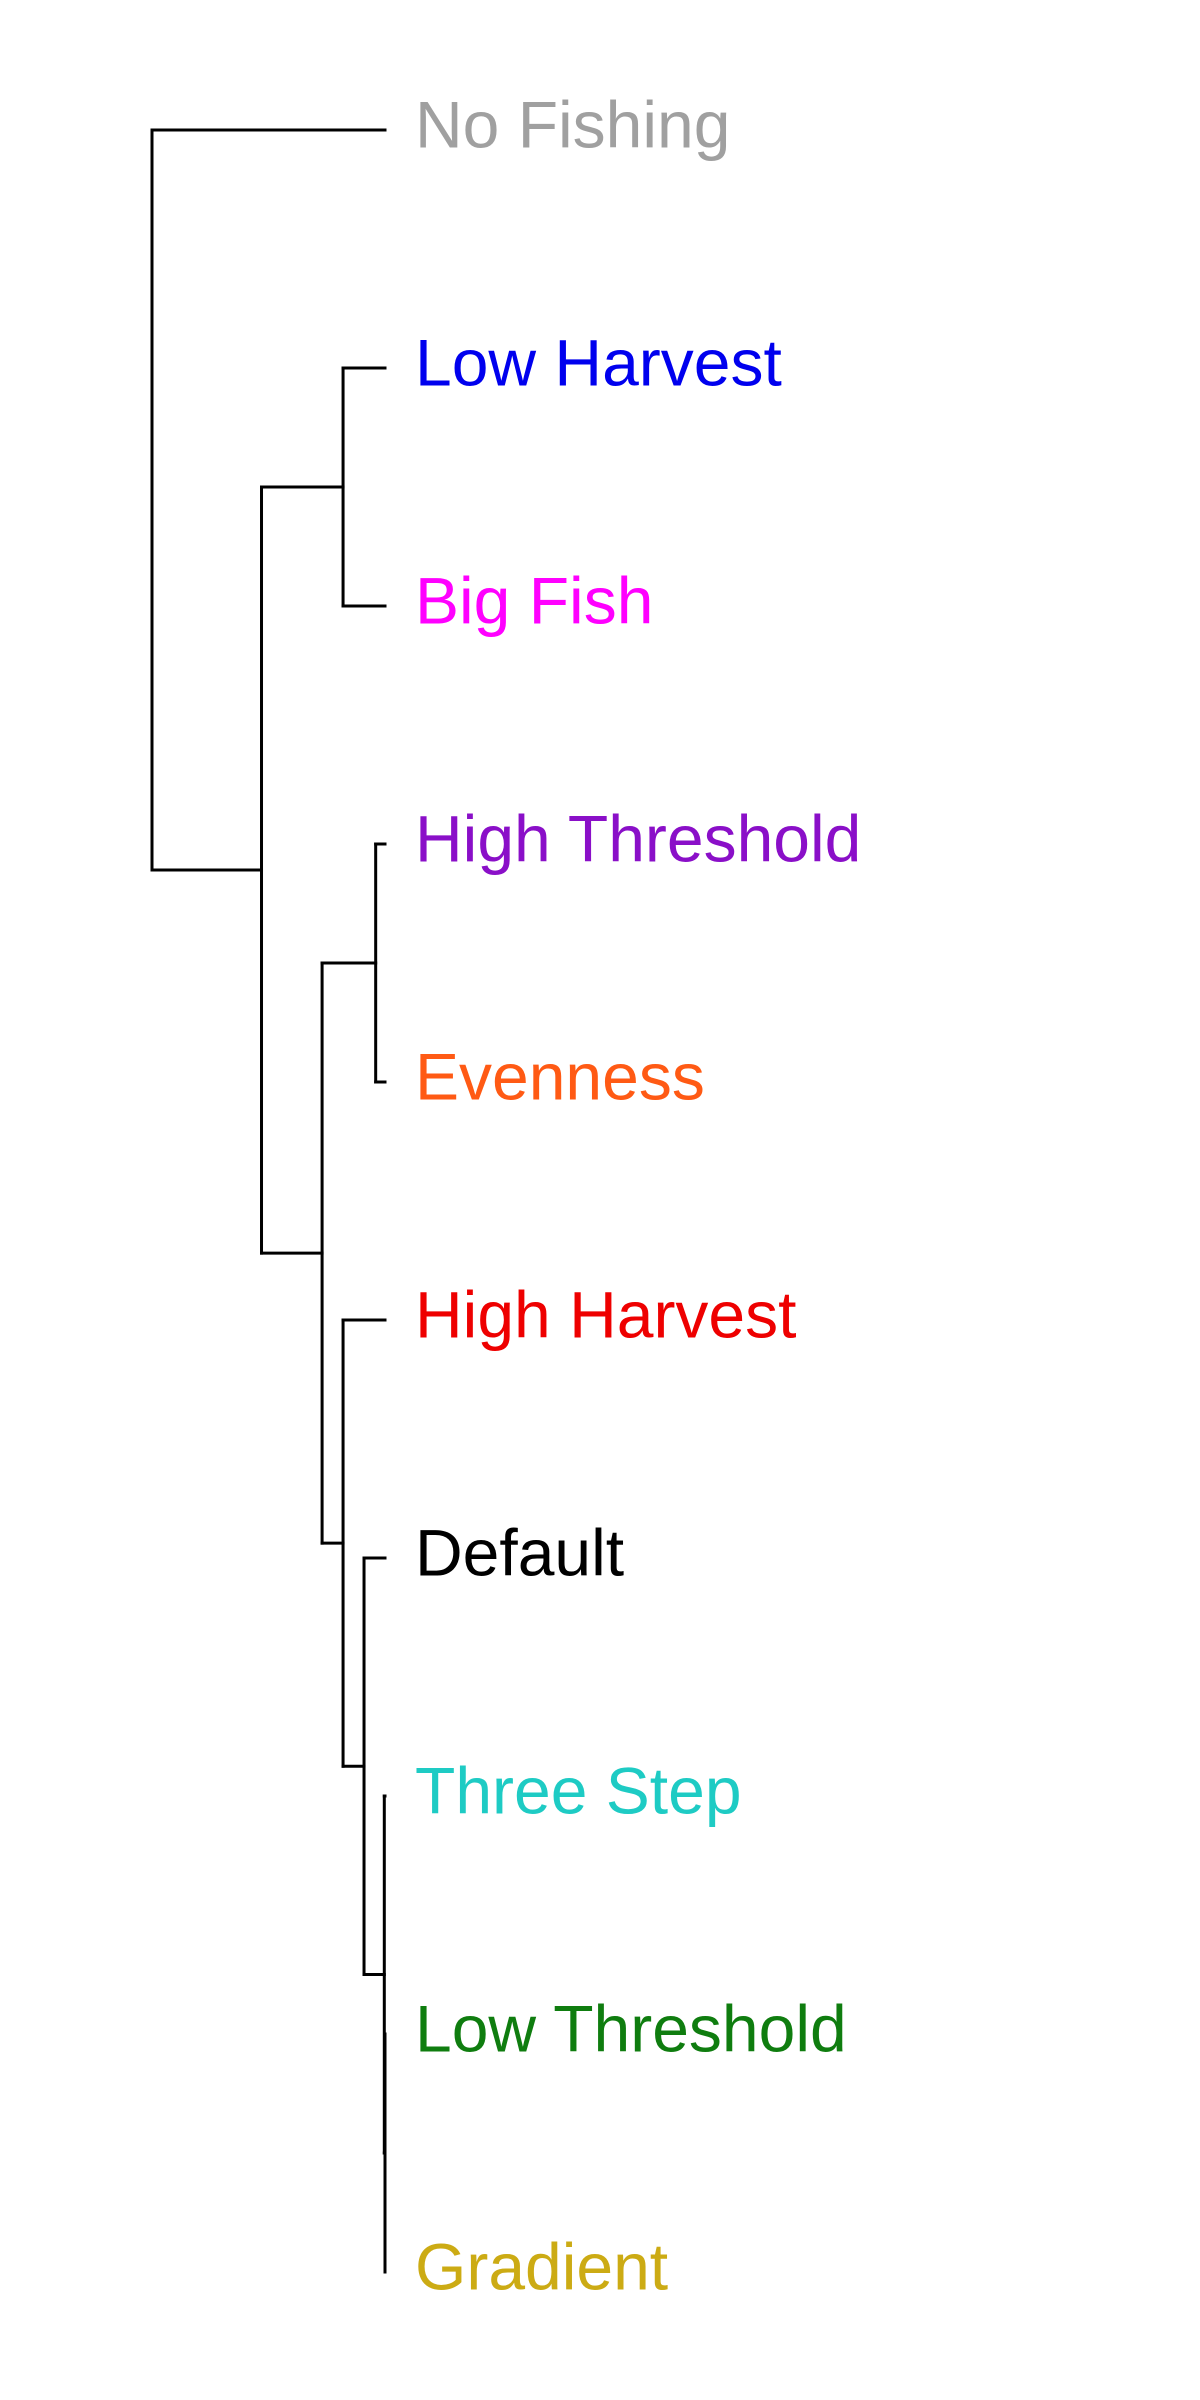 The height and width of the screenshot is (2400, 1200). What do you see at coordinates (572, 124) in the screenshot?
I see `leaf-label-no-fishing: No Fishing` at bounding box center [572, 124].